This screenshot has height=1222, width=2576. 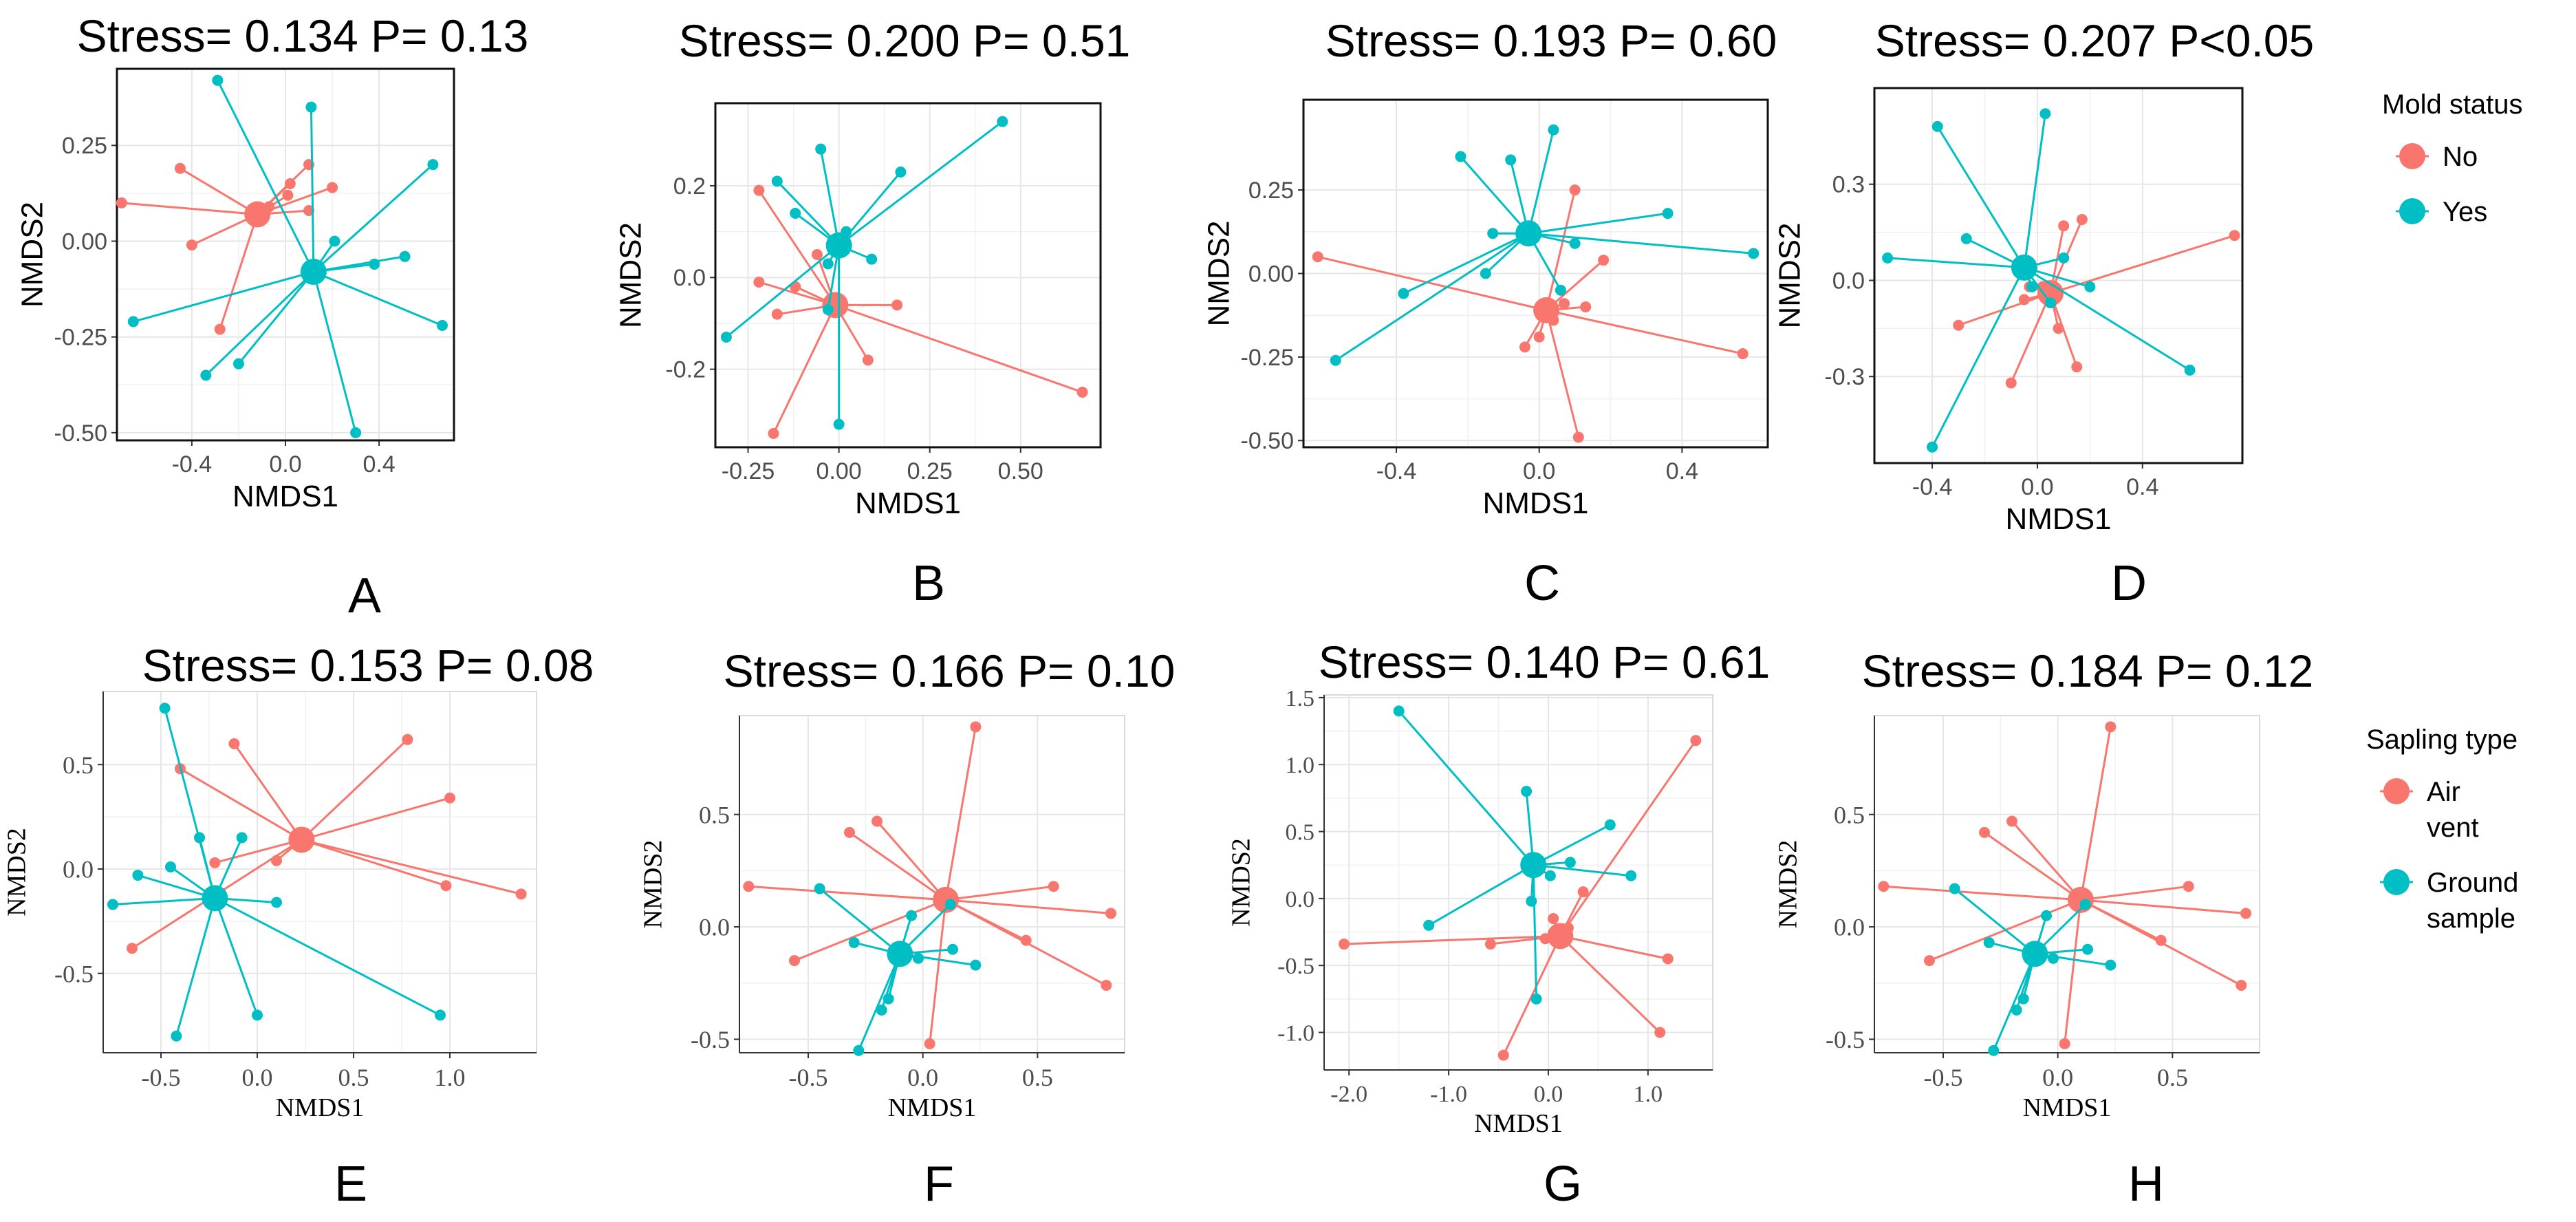 I want to click on panel-letter-g: G, so click(x=1563, y=1184).